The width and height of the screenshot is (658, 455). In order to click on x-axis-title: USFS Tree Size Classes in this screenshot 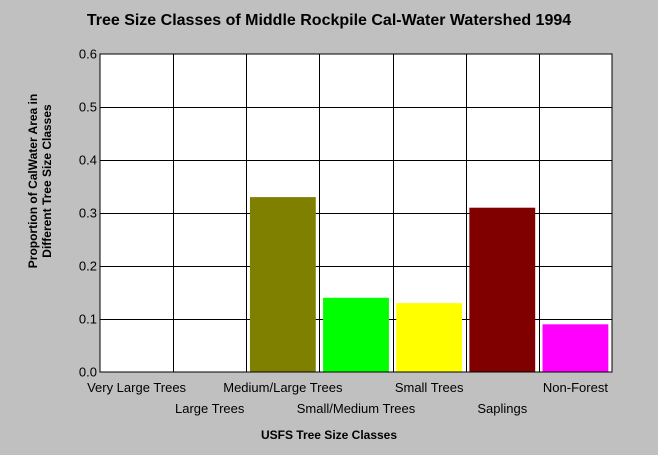, I will do `click(329, 435)`.